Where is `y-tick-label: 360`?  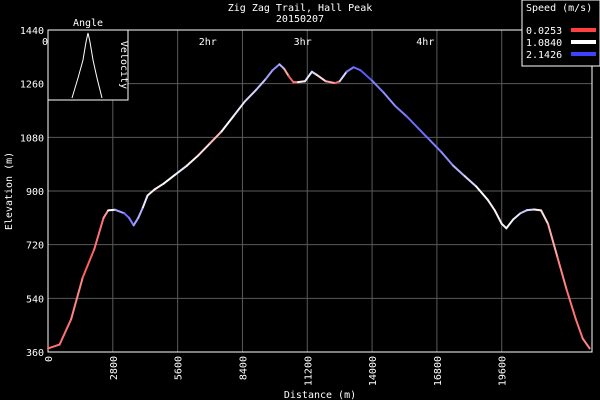
y-tick-label: 360 is located at coordinates (35, 353).